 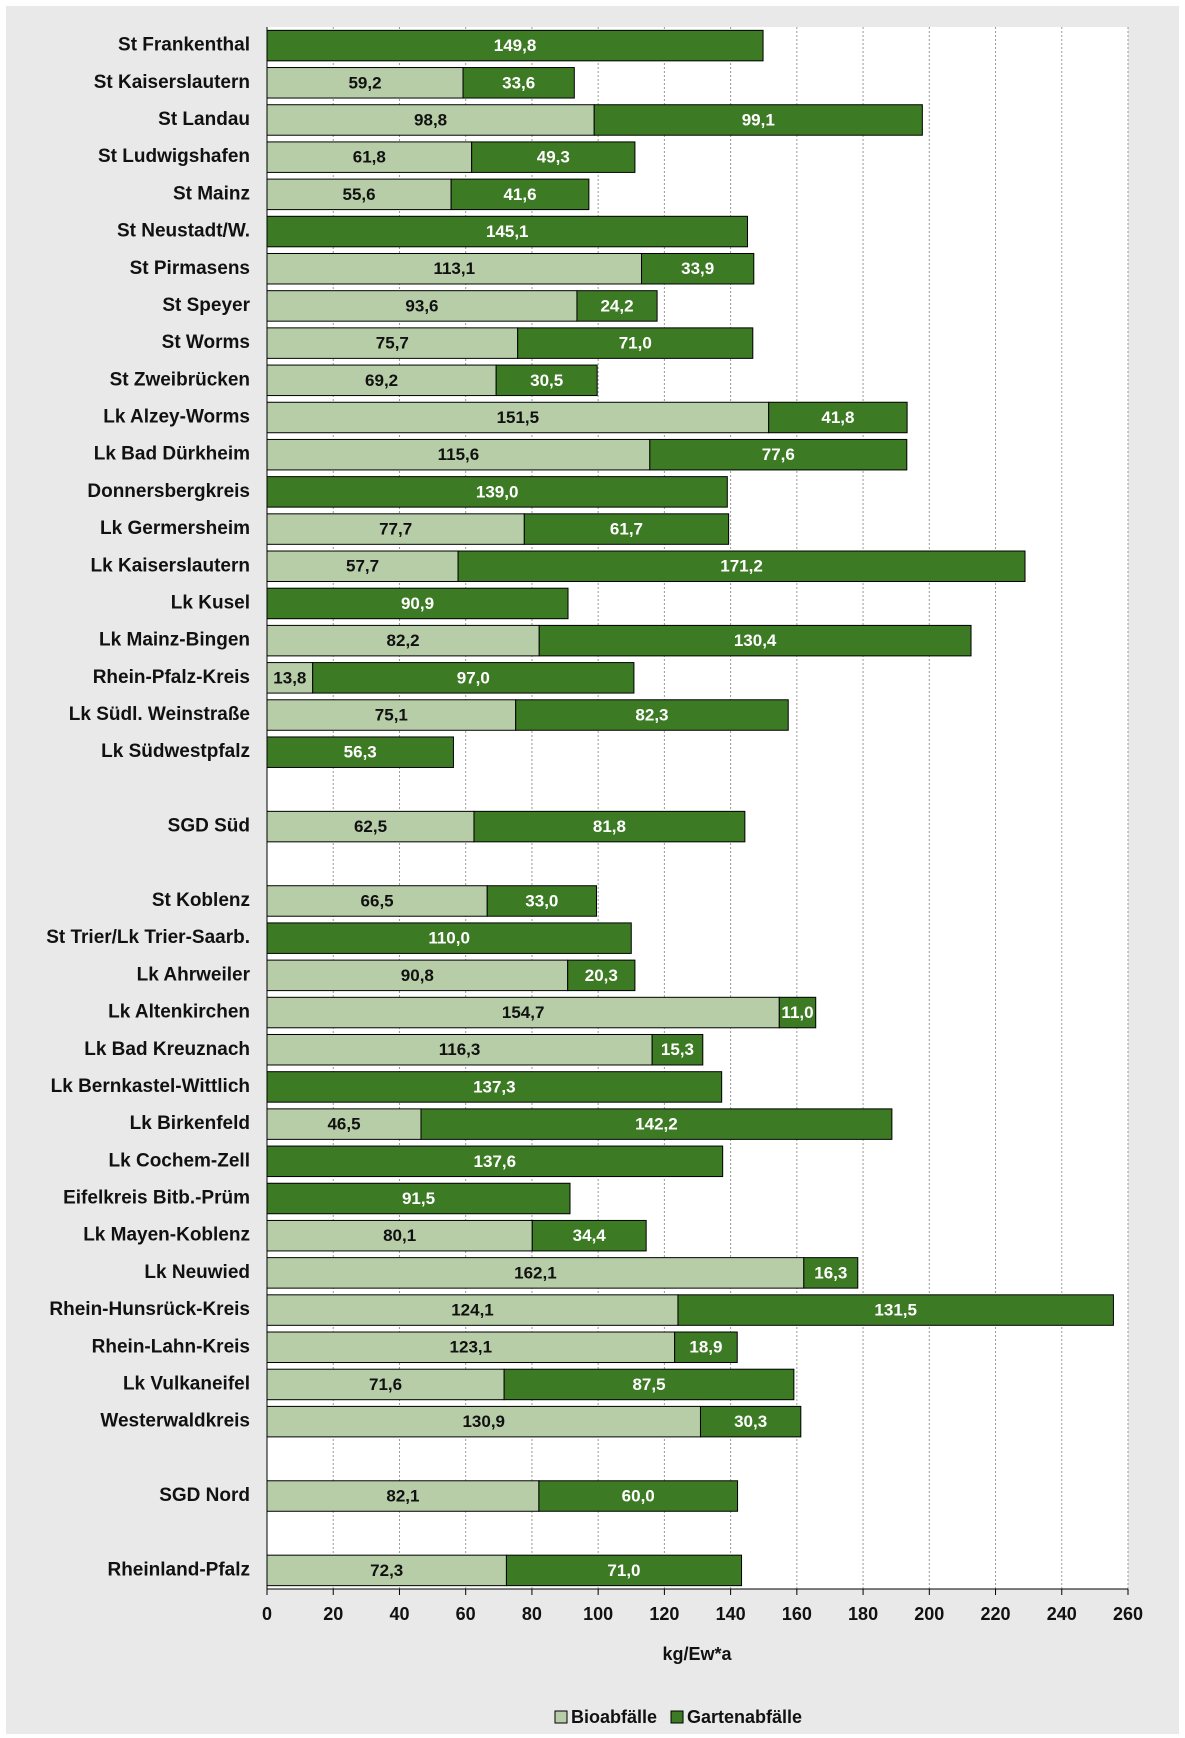 I want to click on value-label: 137,6, so click(x=495, y=1161).